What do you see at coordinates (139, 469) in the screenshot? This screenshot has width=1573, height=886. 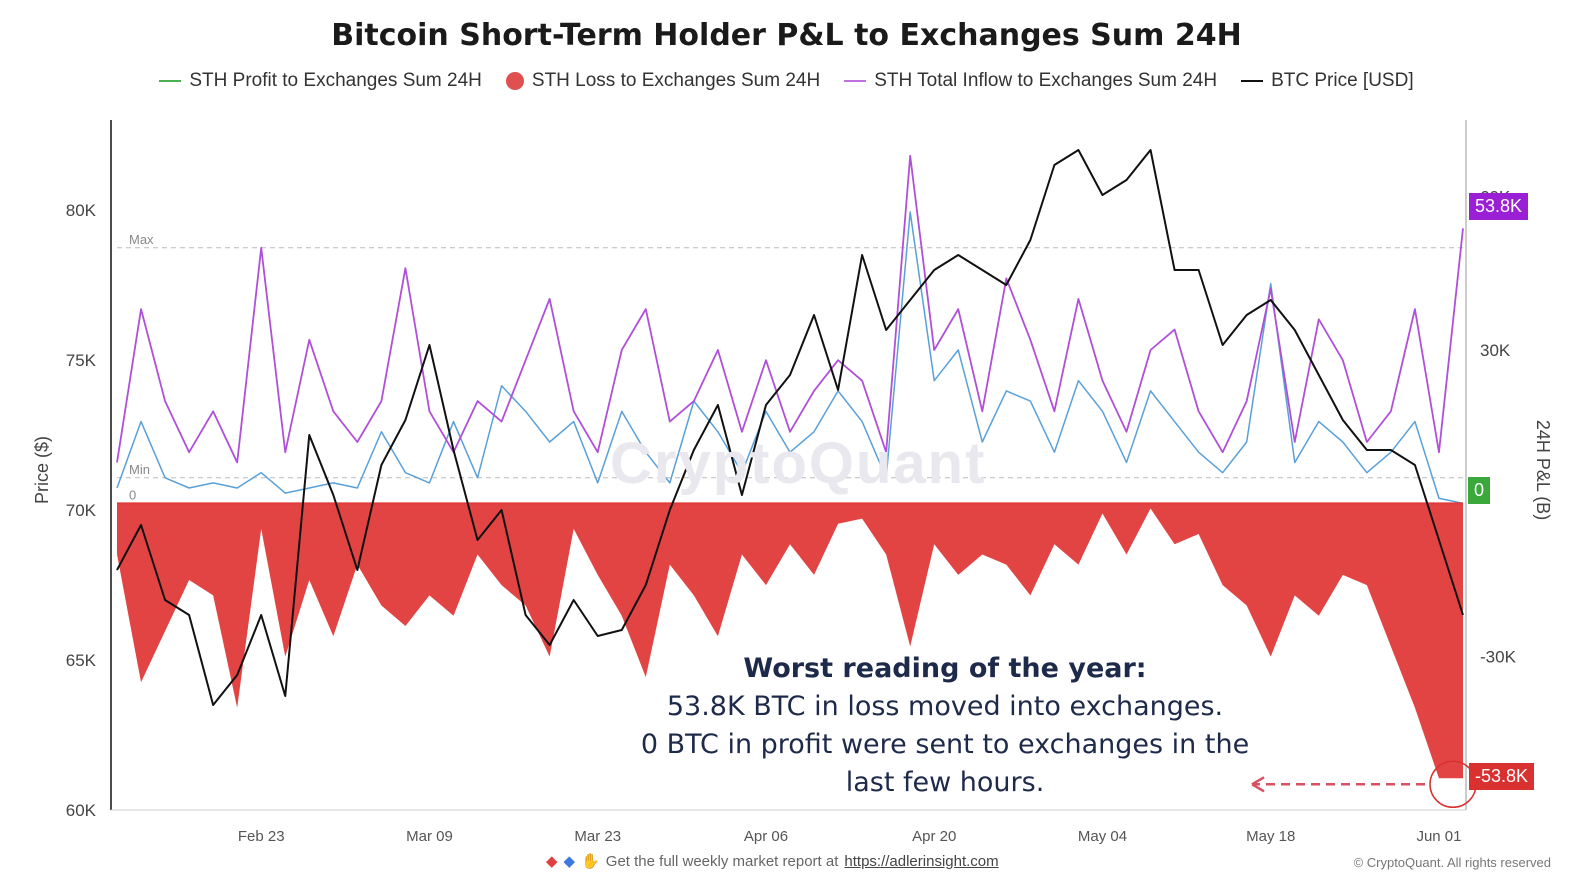 I see `reference-line-label: Min` at bounding box center [139, 469].